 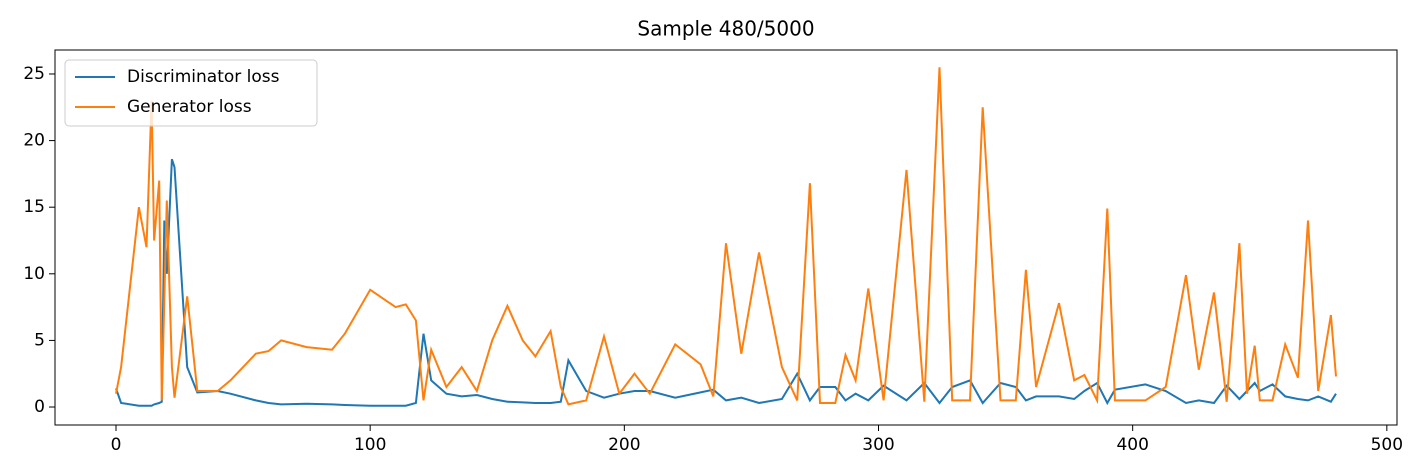 What do you see at coordinates (1387, 445) in the screenshot?
I see `x-tick-label: 500` at bounding box center [1387, 445].